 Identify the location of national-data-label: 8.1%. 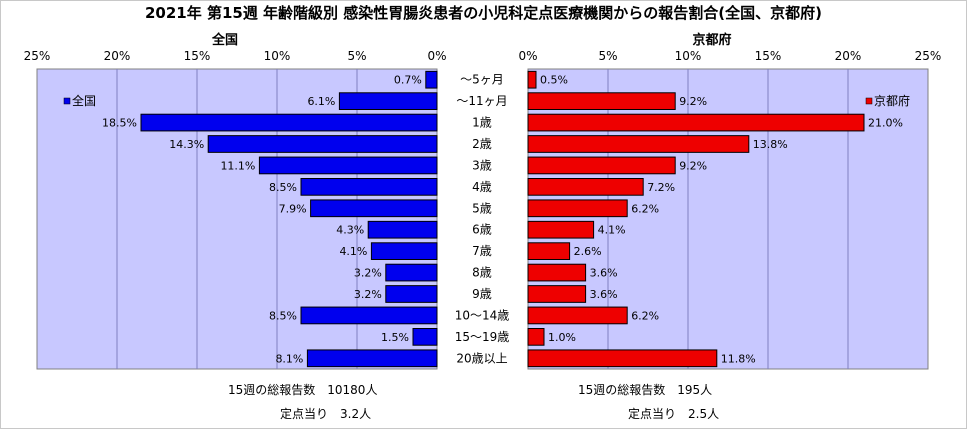
(289, 358).